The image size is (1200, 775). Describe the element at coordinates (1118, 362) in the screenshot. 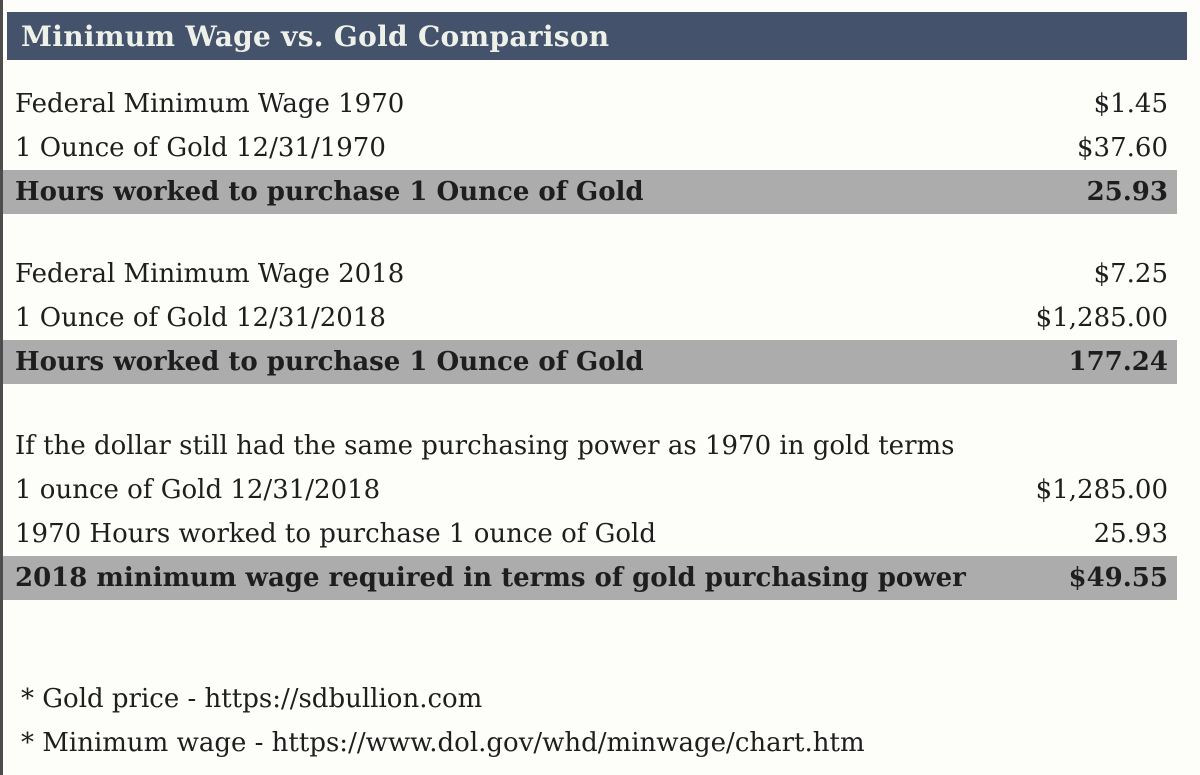

I see `row-value: 177.24` at that location.